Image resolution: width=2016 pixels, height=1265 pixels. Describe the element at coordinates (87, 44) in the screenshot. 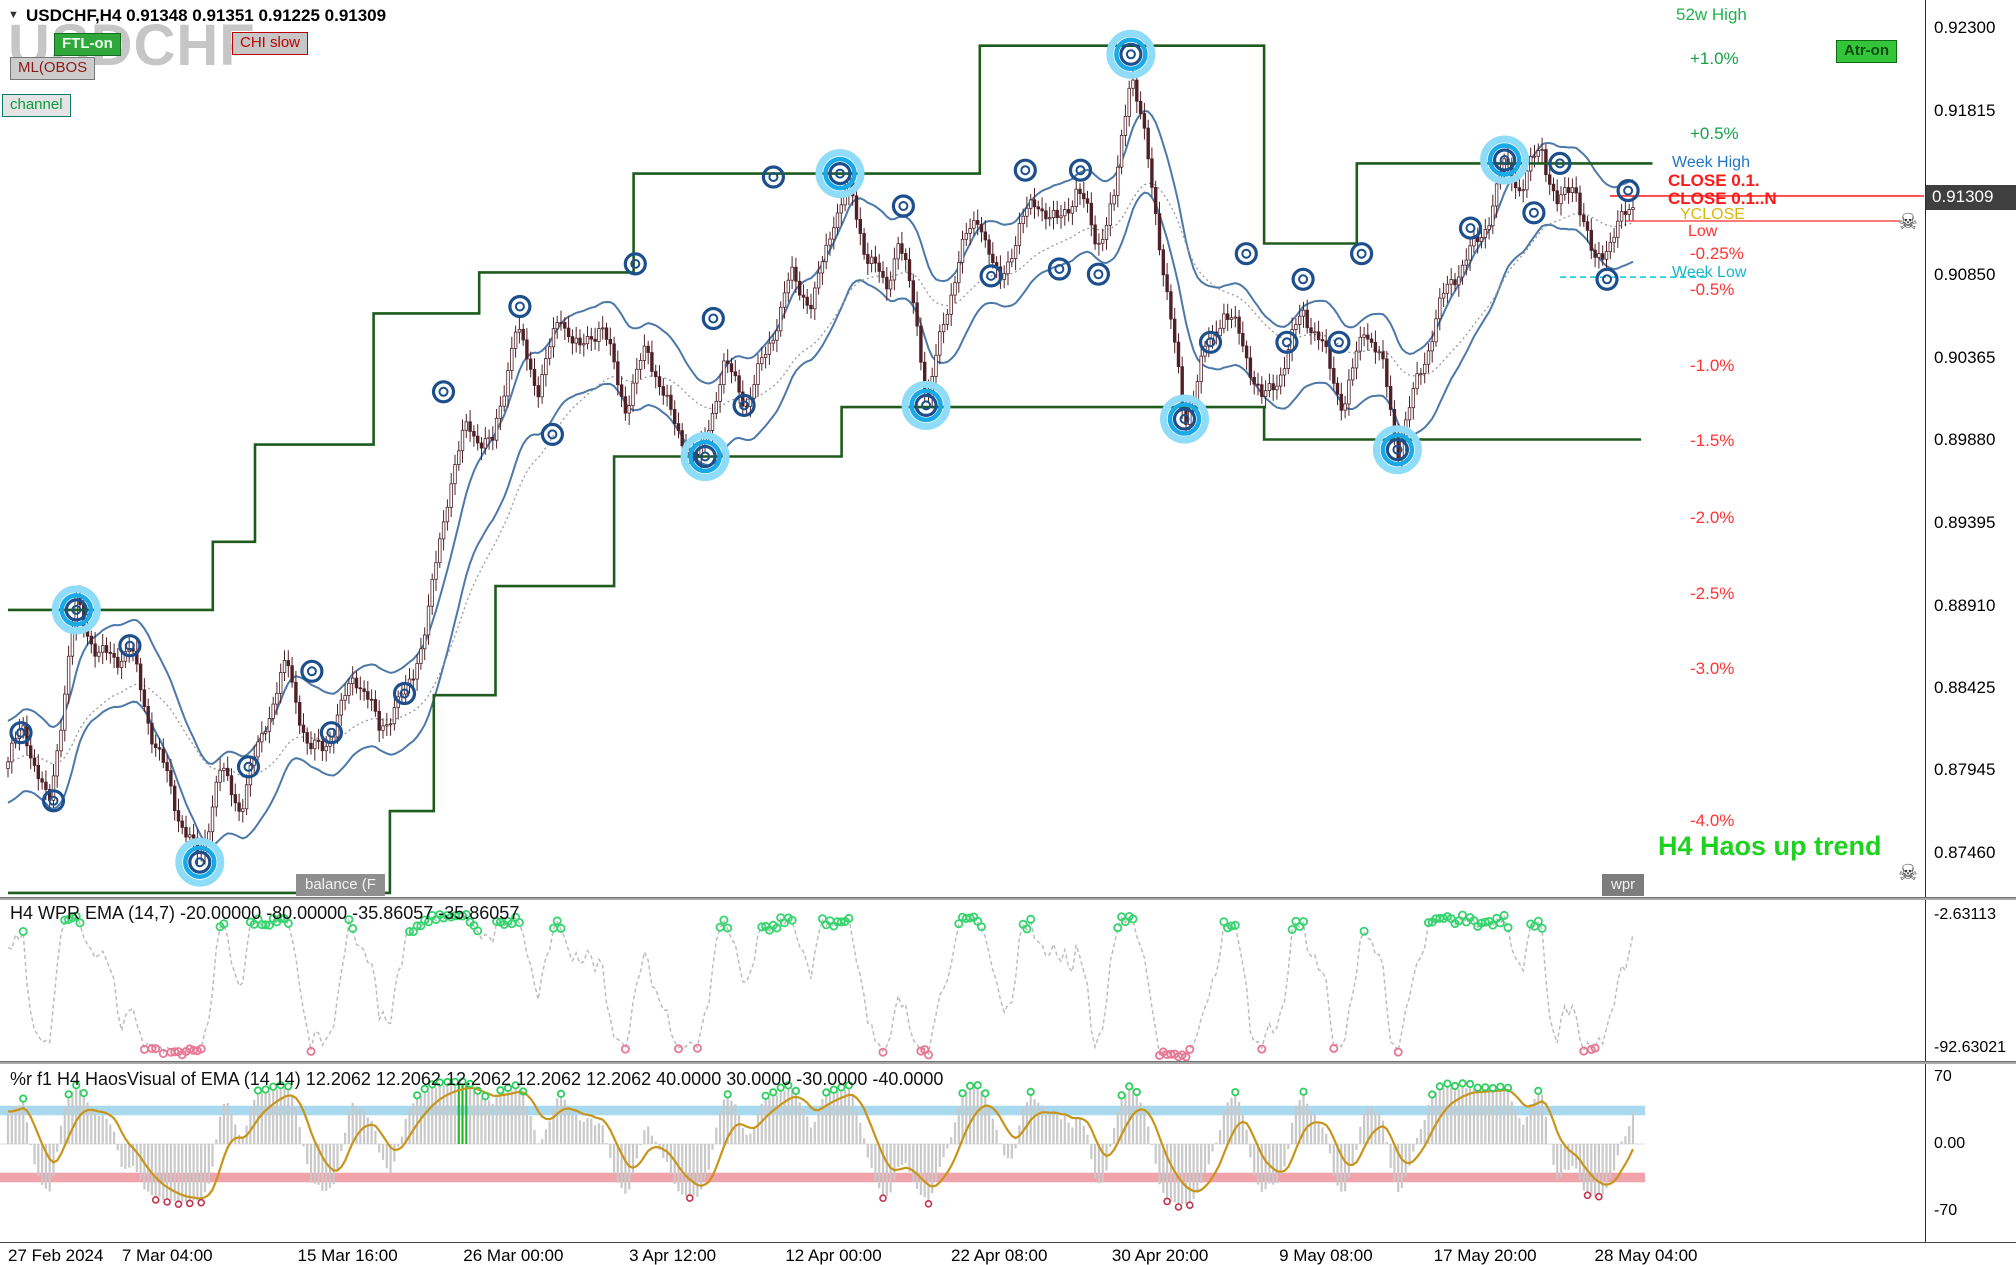

I see `indicator-chip-ftl: FTL-on` at that location.